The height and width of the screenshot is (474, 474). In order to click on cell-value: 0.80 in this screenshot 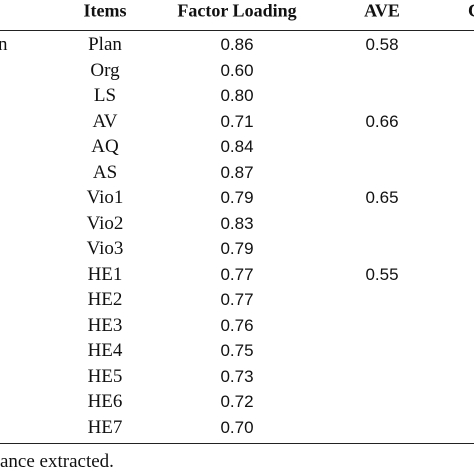, I will do `click(237, 95)`.